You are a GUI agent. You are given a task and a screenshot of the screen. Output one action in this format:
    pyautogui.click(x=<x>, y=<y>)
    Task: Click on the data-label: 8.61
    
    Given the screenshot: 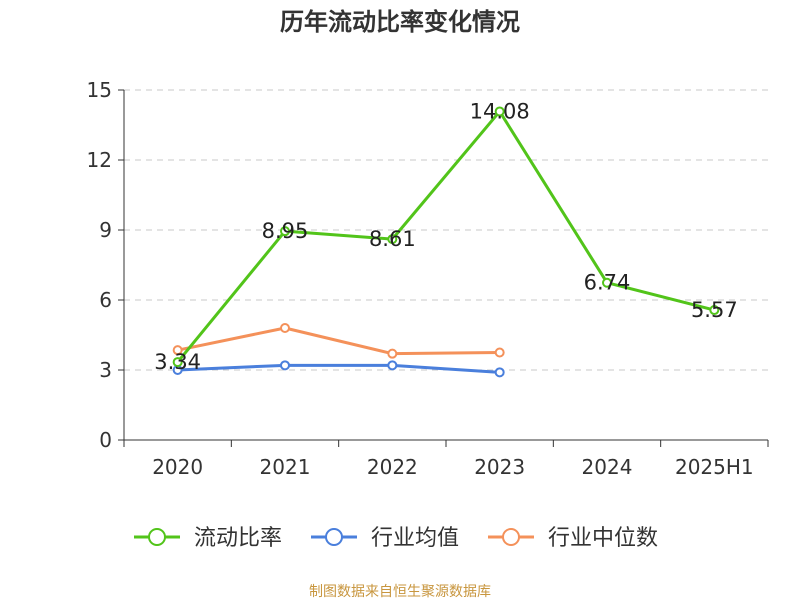 What is the action you would take?
    pyautogui.click(x=392, y=239)
    